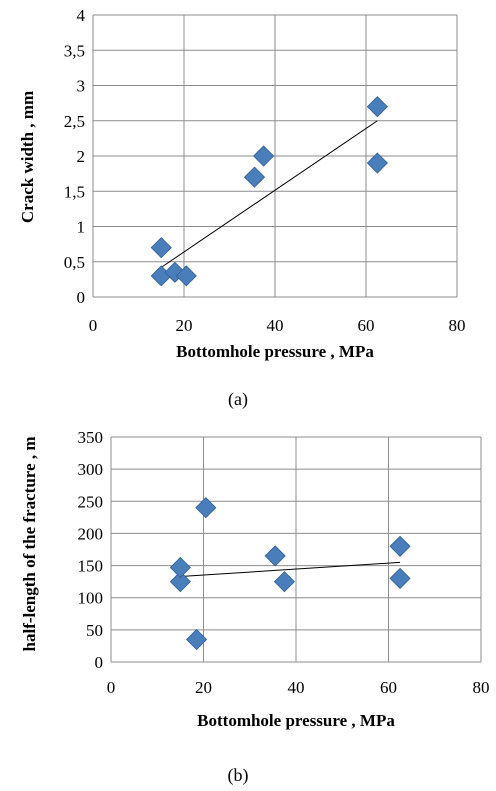  What do you see at coordinates (366, 325) in the screenshot?
I see `chart-a-xtick-label: 60` at bounding box center [366, 325].